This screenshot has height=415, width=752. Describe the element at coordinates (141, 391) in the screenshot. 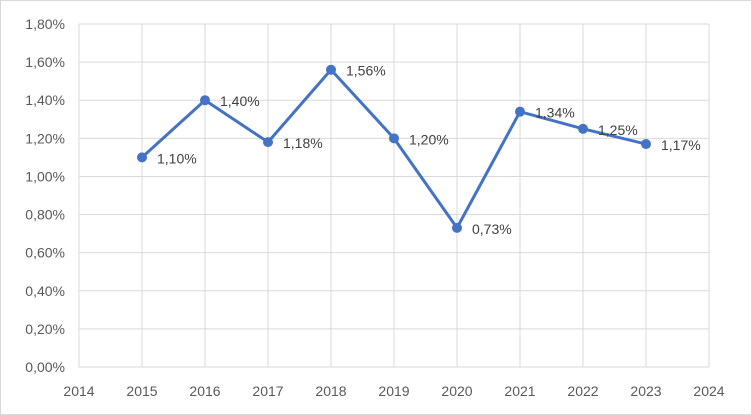

I see `x-tick-label: 2015` at that location.